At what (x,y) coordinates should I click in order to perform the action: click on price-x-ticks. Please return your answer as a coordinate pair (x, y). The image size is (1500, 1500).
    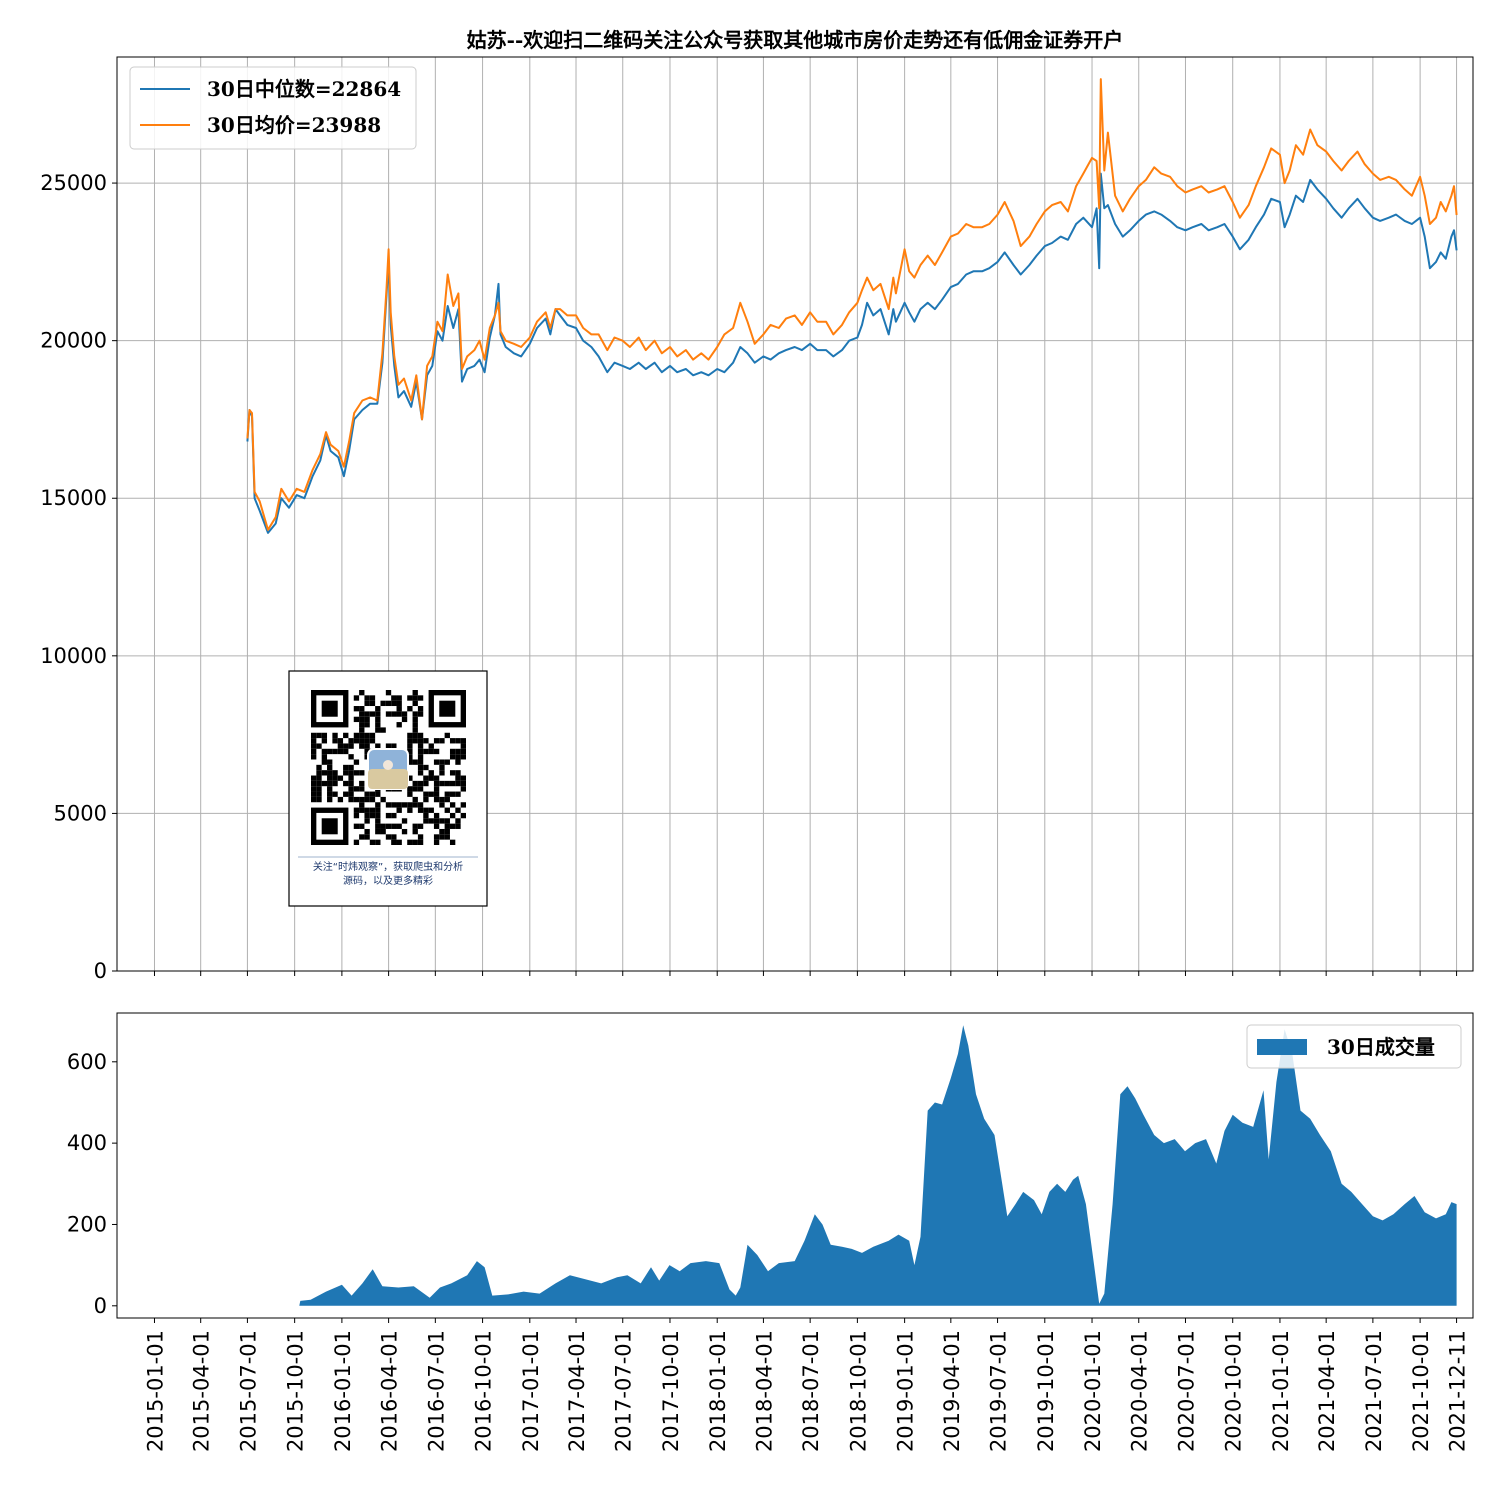
    Looking at the image, I should click on (805, 973).